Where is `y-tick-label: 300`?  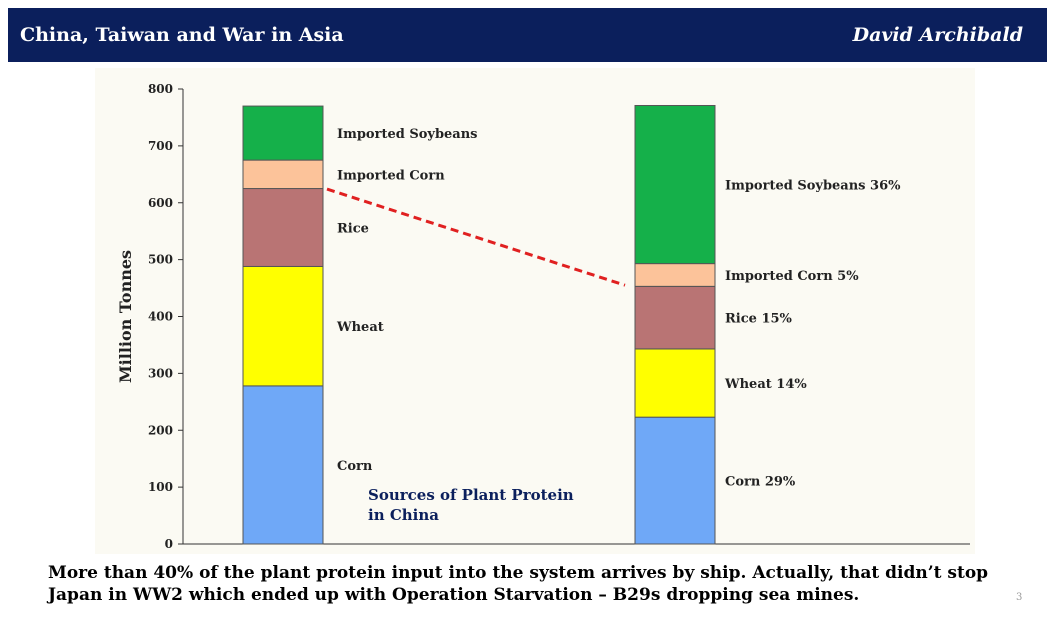
y-tick-label: 300 is located at coordinates (160, 373).